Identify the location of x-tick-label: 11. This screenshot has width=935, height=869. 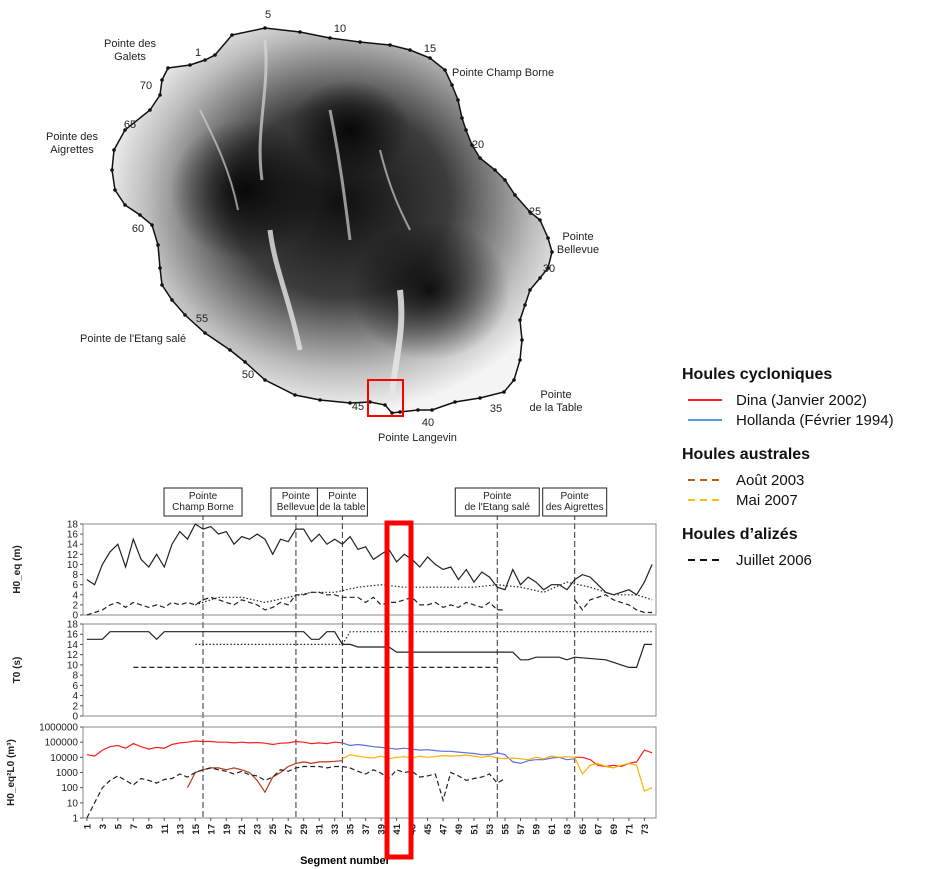
(165, 828).